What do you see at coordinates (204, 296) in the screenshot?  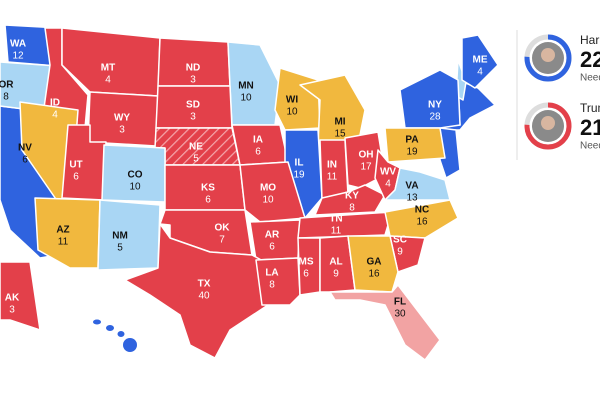 I see `state-votes: 40` at bounding box center [204, 296].